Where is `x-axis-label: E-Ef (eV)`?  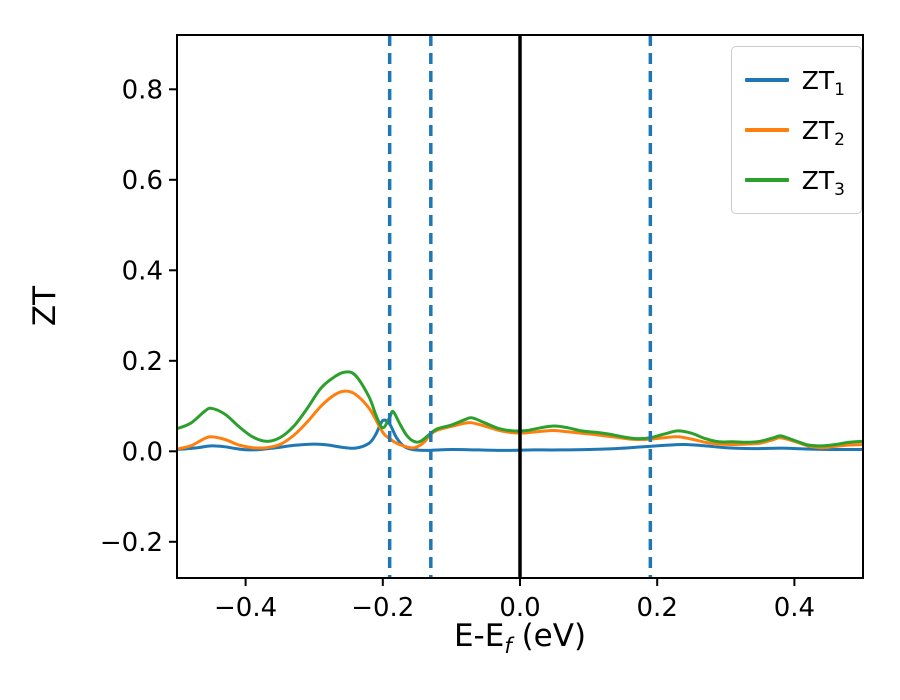
x-axis-label: E-Ef (eV) is located at coordinates (520, 637).